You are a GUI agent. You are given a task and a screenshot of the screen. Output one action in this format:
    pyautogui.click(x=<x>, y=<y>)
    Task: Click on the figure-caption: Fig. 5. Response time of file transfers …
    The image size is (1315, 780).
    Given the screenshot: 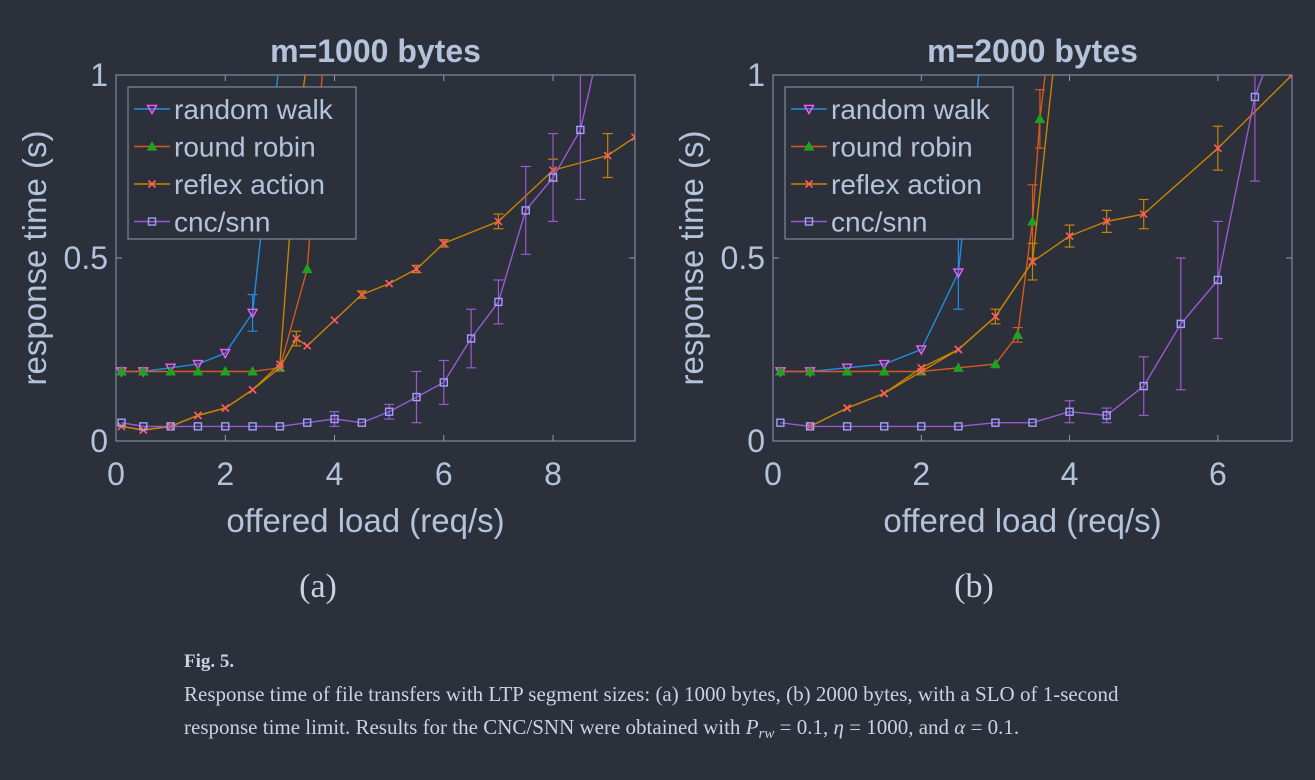 What is the action you would take?
    pyautogui.click(x=659, y=694)
    